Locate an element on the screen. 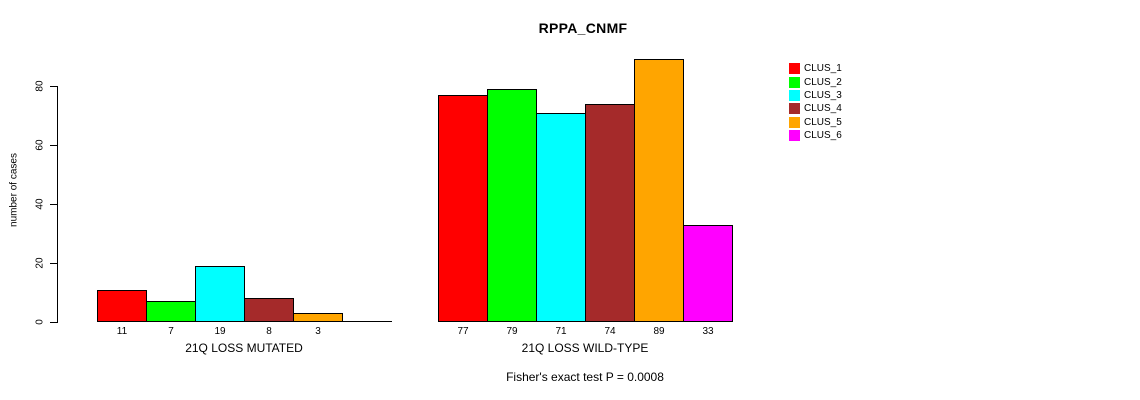 This screenshot has width=1140, height=400. bar-value-label: 3 is located at coordinates (318, 331).